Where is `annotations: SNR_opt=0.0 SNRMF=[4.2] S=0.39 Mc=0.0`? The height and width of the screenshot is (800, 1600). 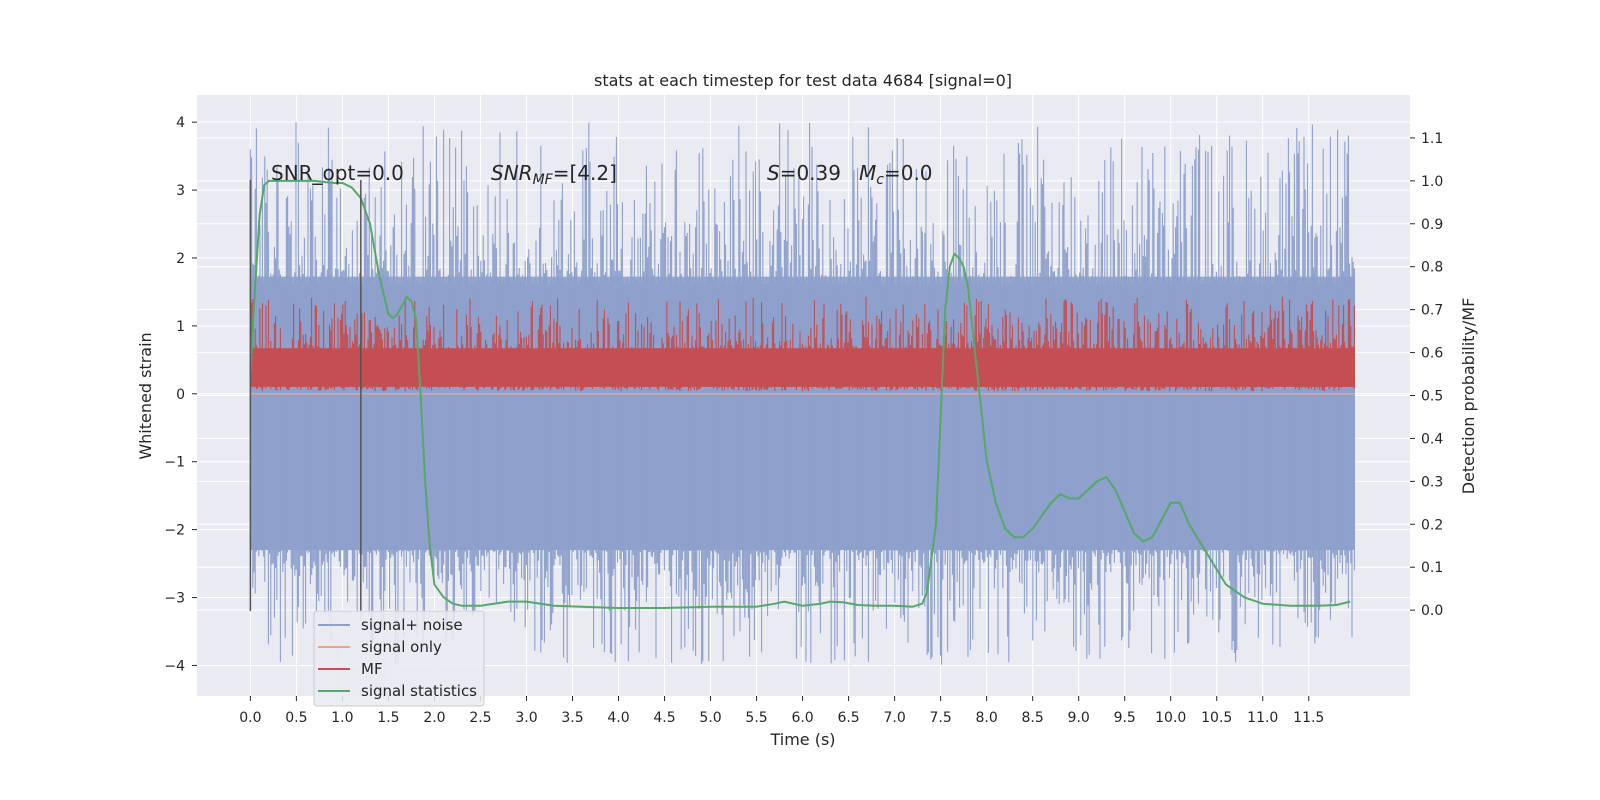 annotations: SNR_opt=0.0 SNRMF=[4.2] S=0.39 Mc=0.0 is located at coordinates (602, 174).